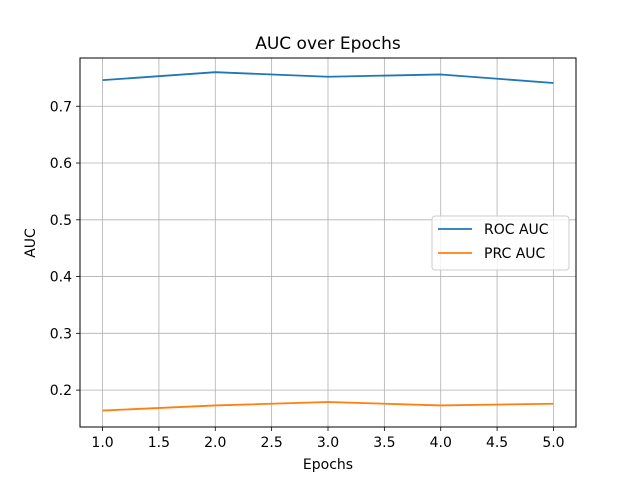 The width and height of the screenshot is (640, 480). What do you see at coordinates (61, 221) in the screenshot?
I see `y-tick-label: 0.5` at bounding box center [61, 221].